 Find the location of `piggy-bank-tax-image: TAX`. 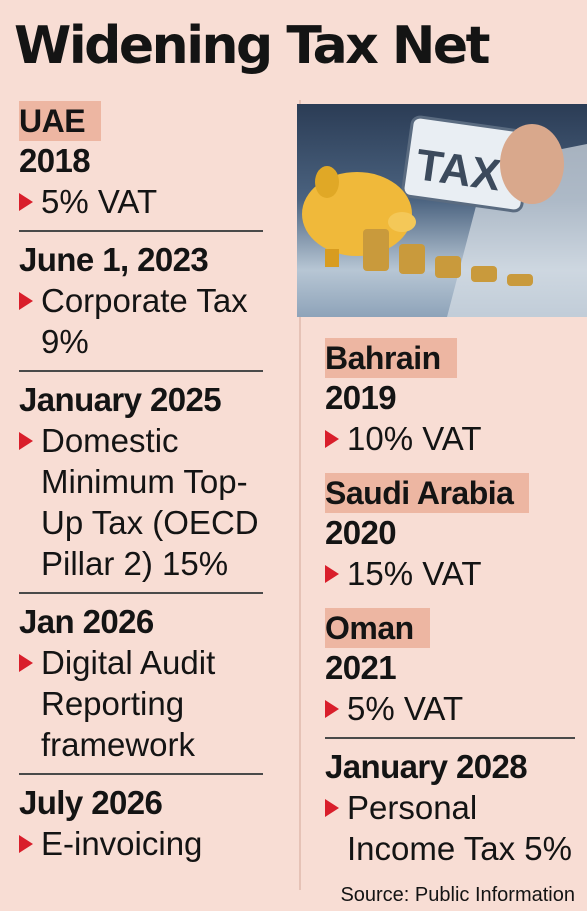

piggy-bank-tax-image: TAX is located at coordinates (444, 216).